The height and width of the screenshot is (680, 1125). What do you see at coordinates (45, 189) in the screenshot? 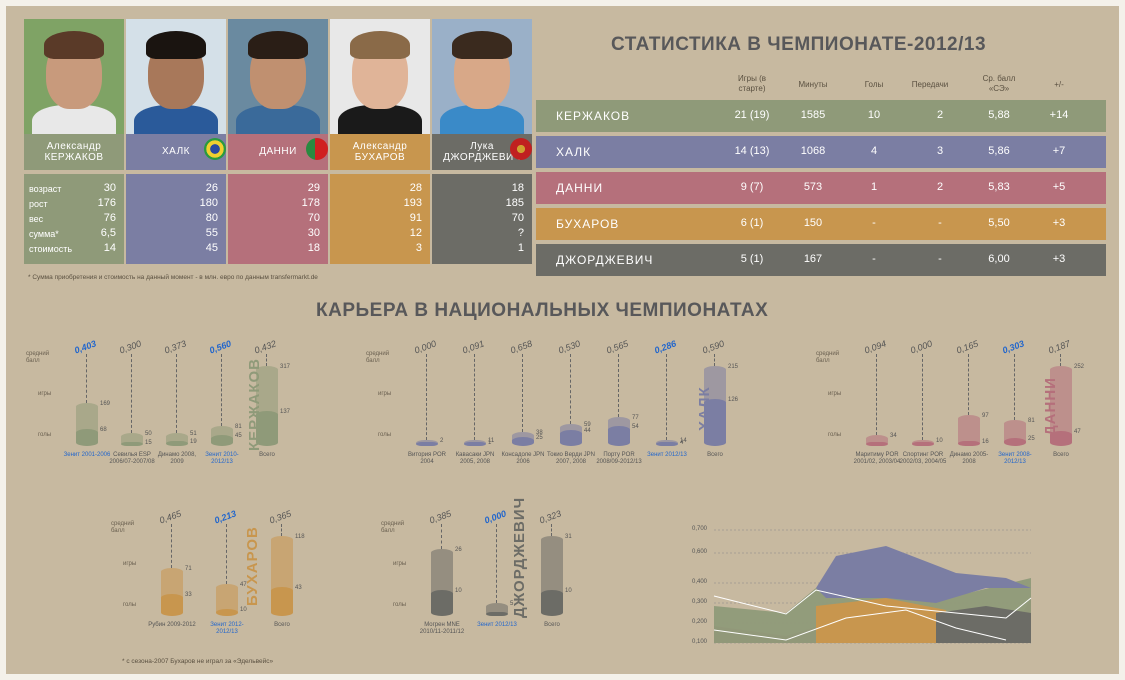
I see `bio-label: возраст` at bounding box center [45, 189].